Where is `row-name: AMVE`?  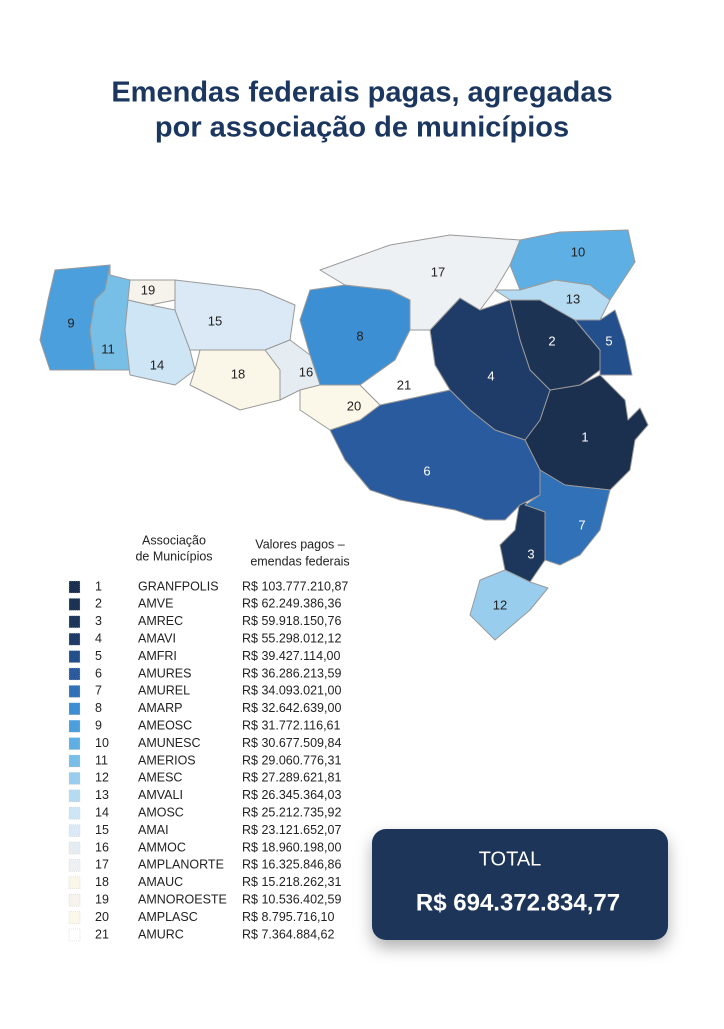 row-name: AMVE is located at coordinates (155, 604).